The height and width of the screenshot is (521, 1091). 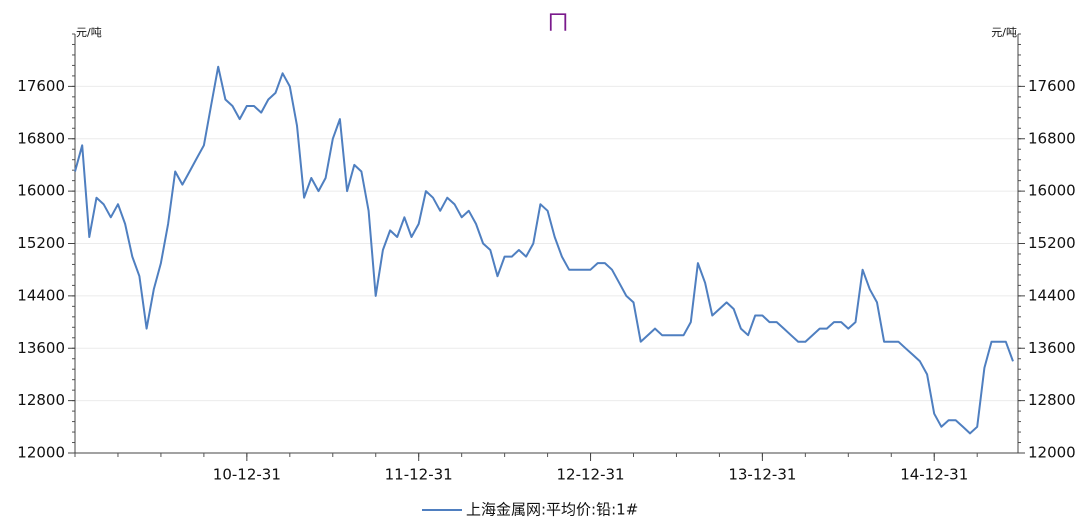 What do you see at coordinates (41, 191) in the screenshot?
I see `y-tick-label: 16000` at bounding box center [41, 191].